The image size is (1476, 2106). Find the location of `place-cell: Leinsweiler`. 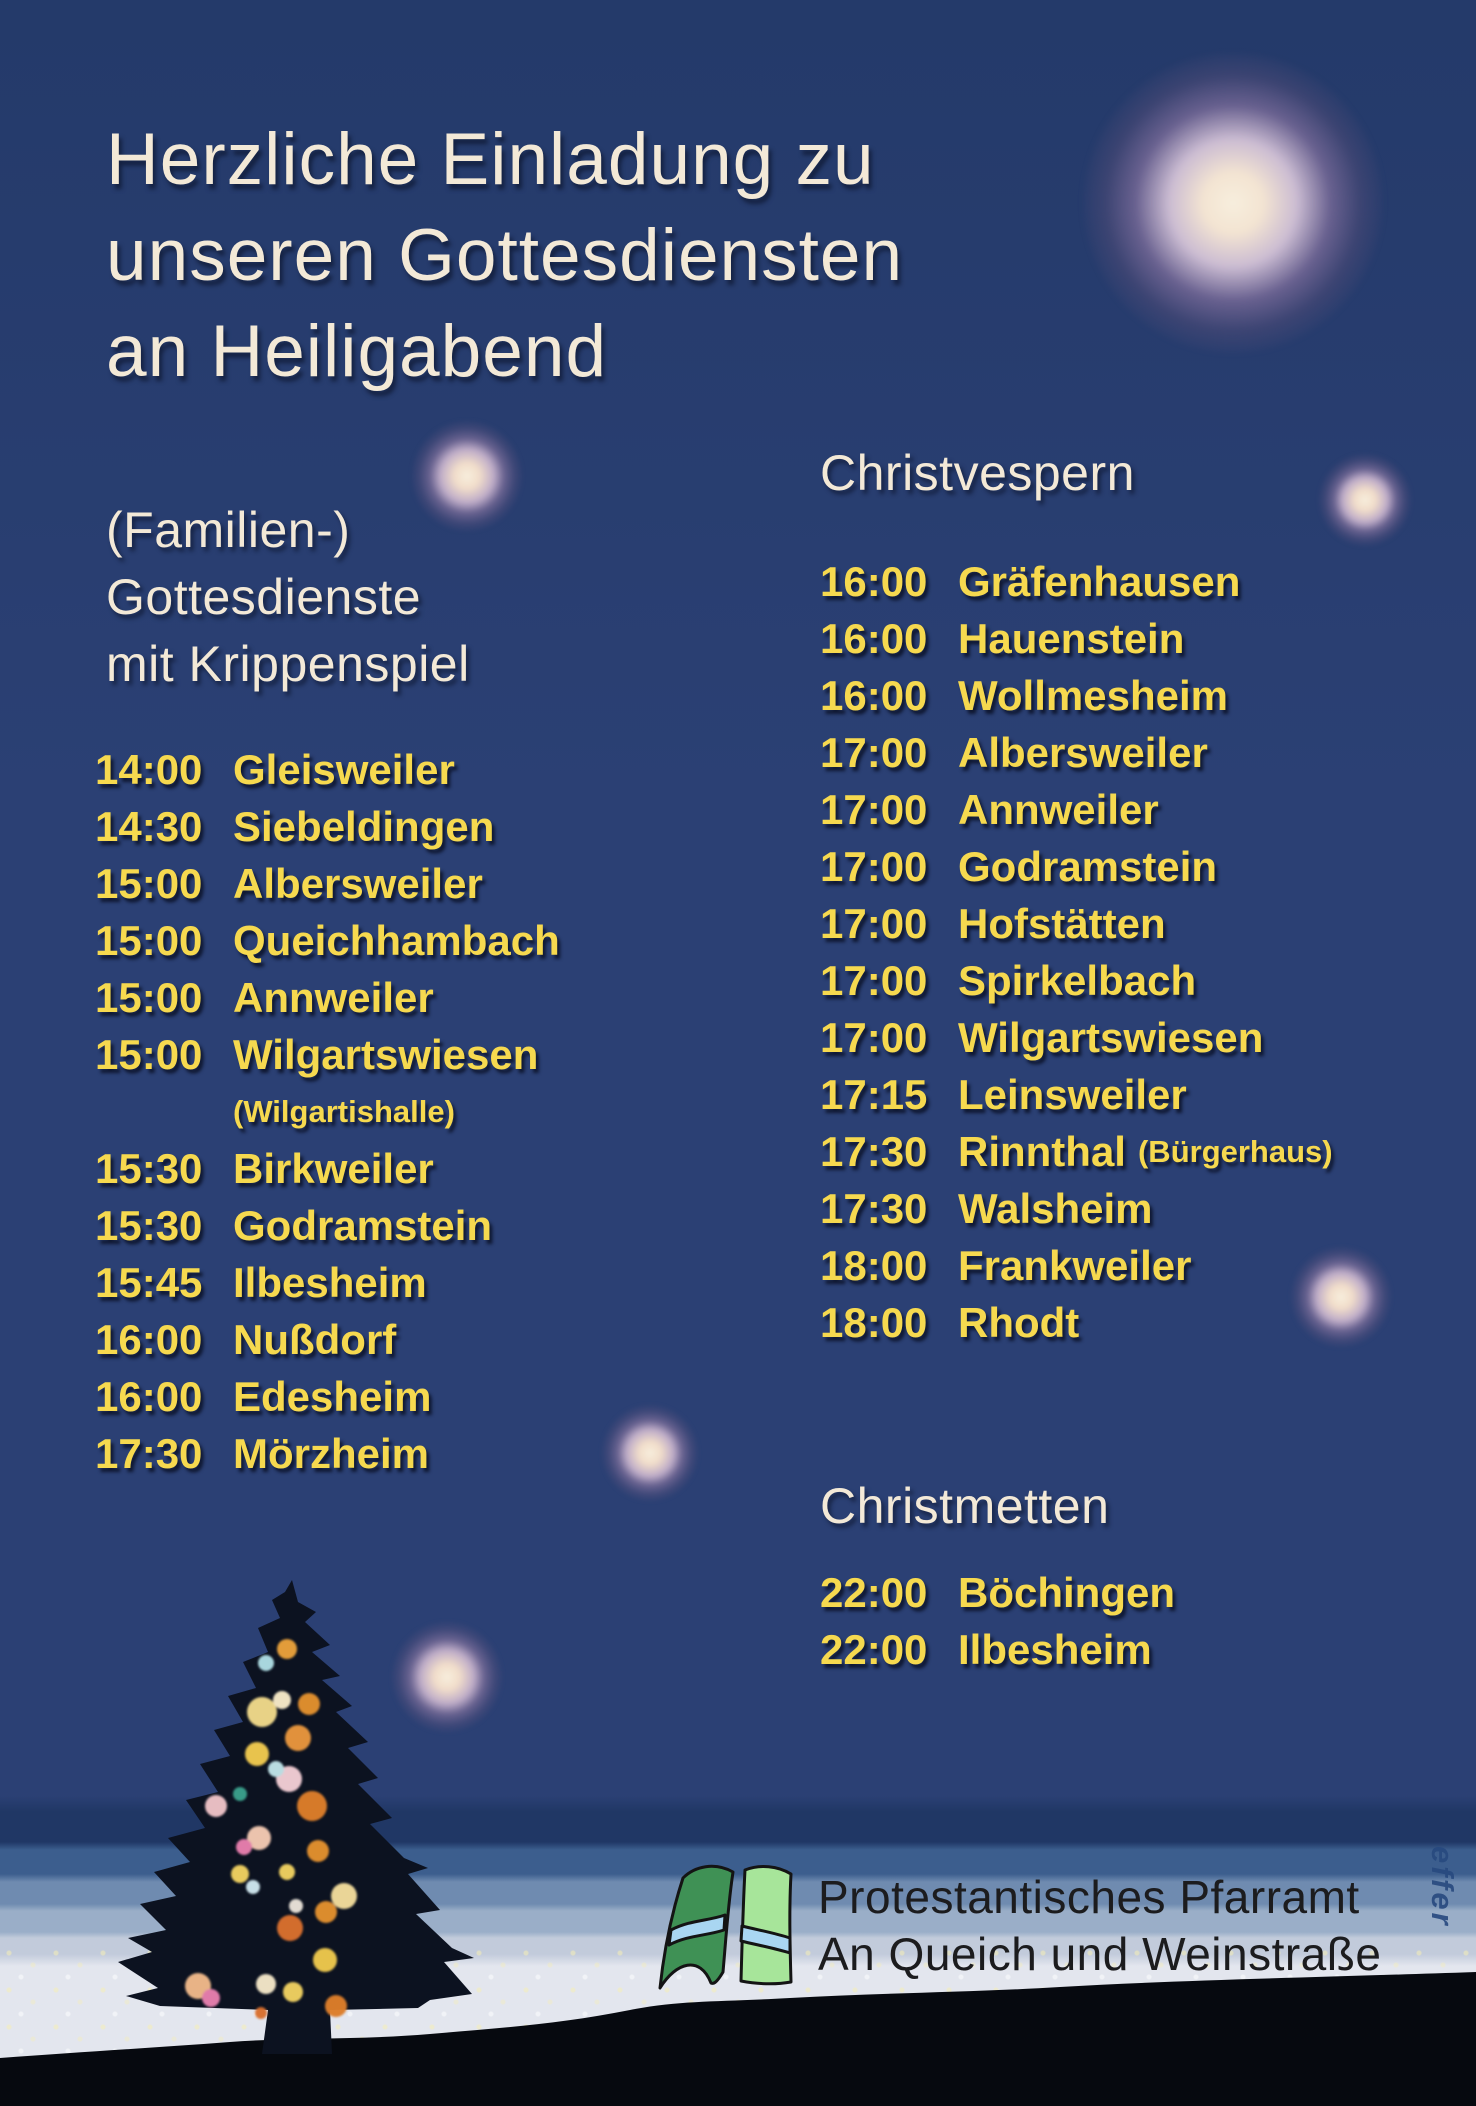

place-cell: Leinsweiler is located at coordinates (1072, 1094).